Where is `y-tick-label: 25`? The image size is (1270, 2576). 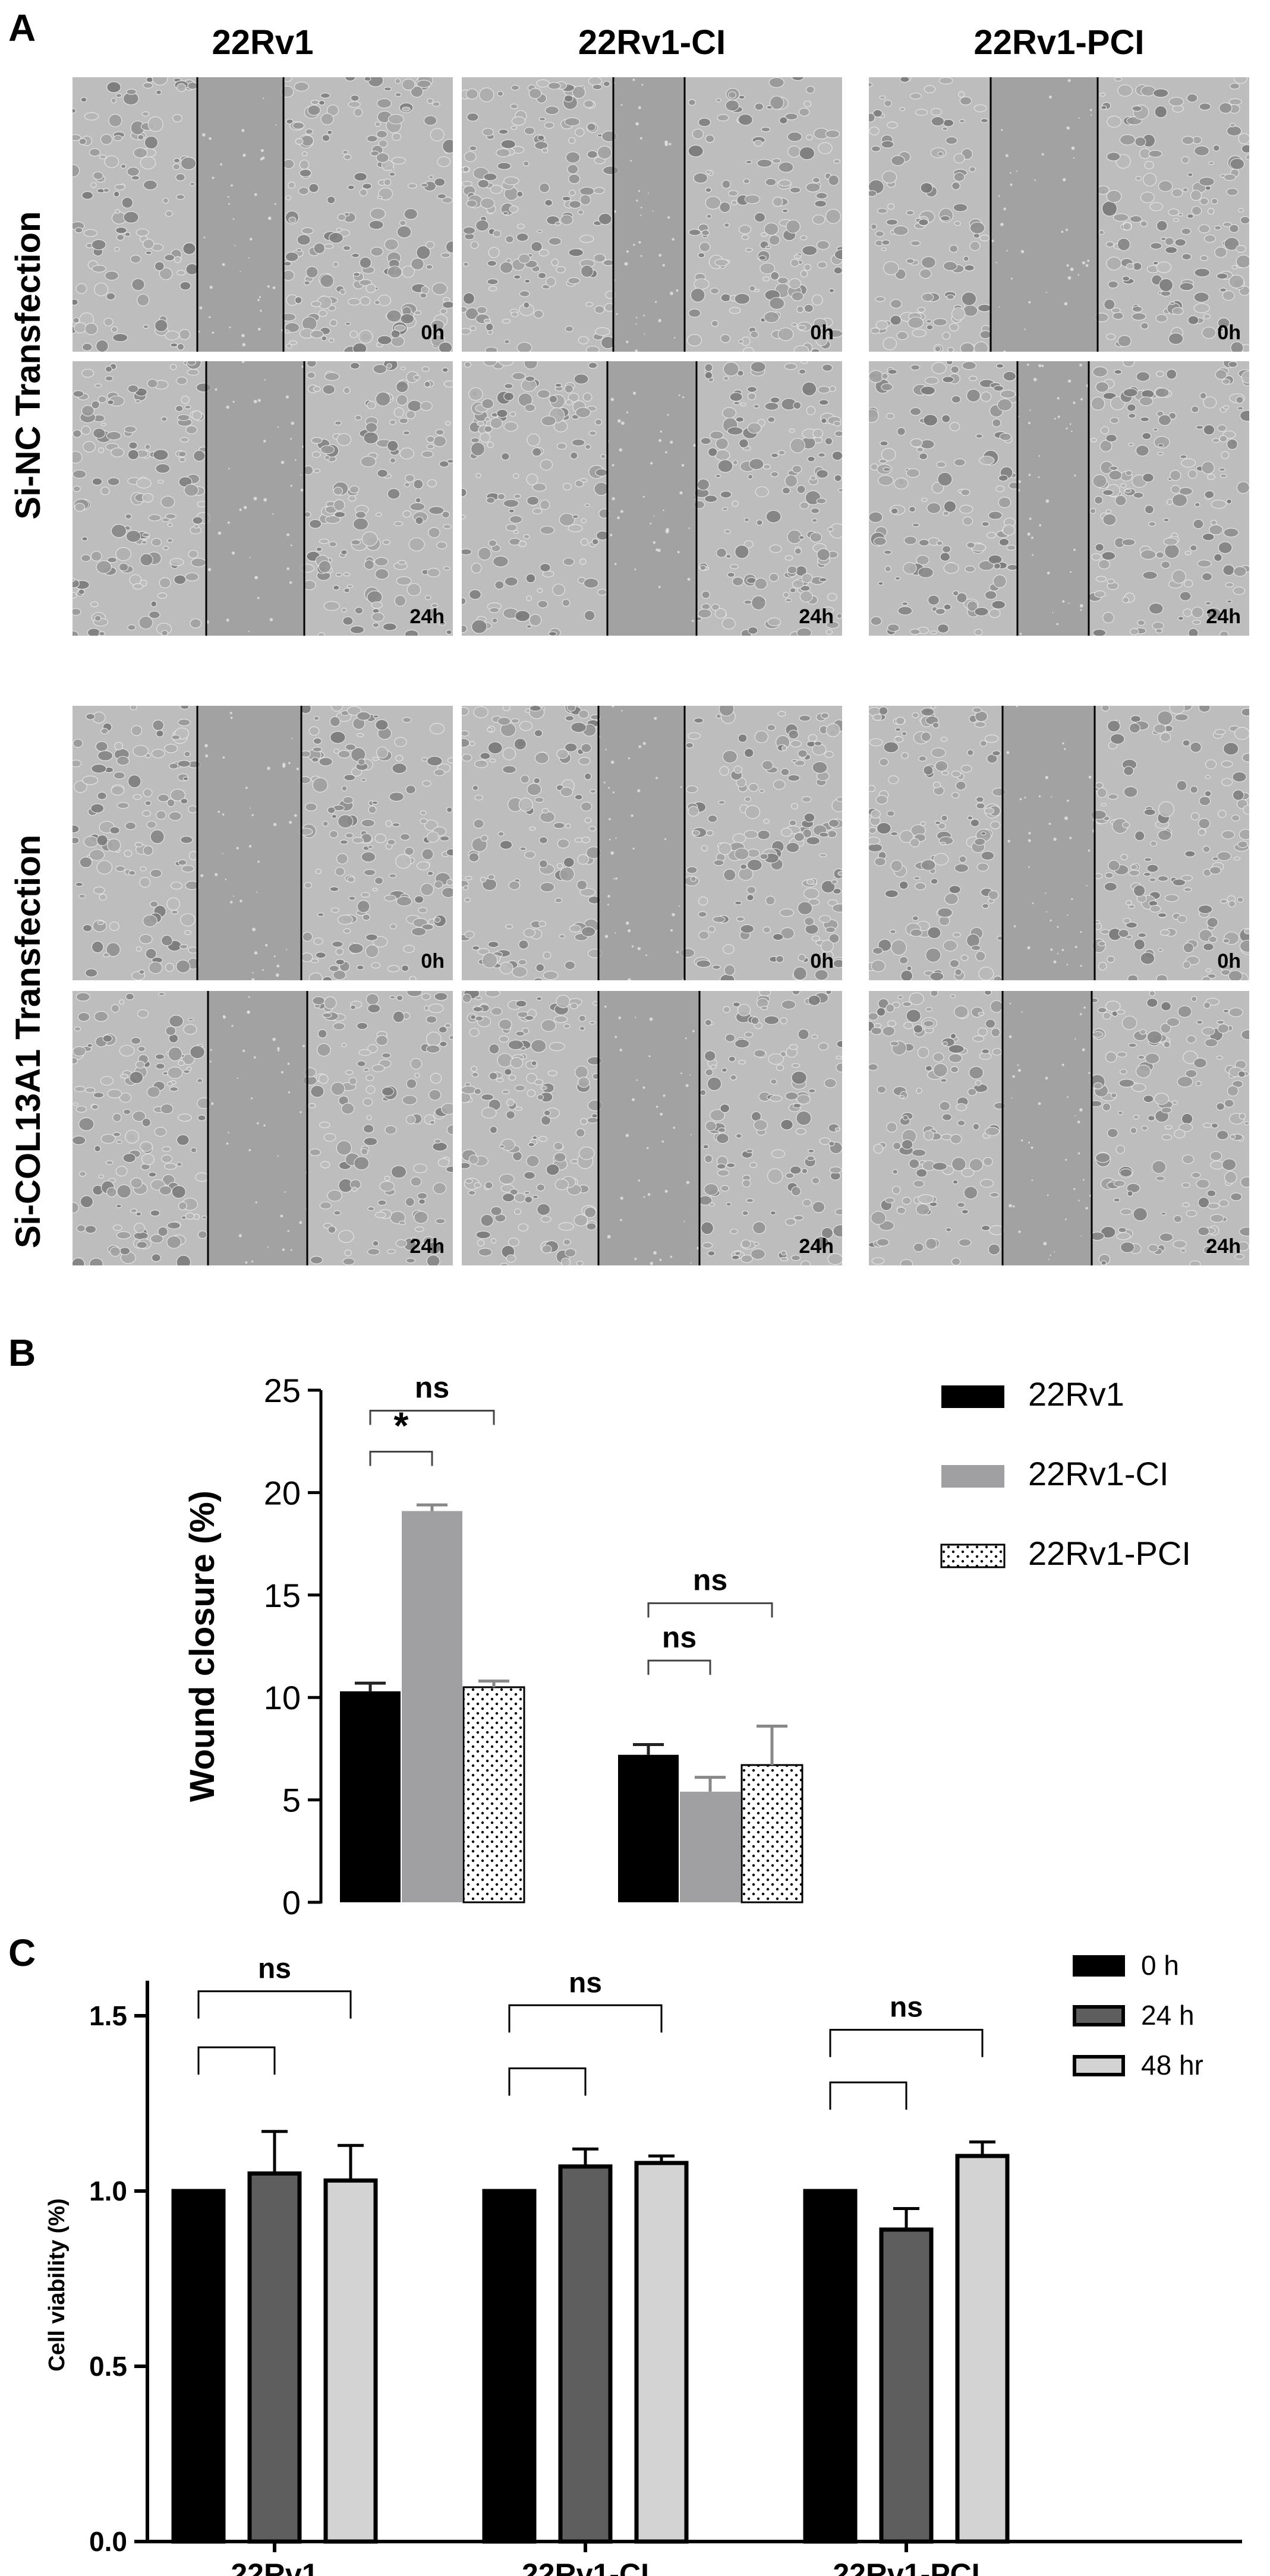
y-tick-label: 25 is located at coordinates (282, 1390).